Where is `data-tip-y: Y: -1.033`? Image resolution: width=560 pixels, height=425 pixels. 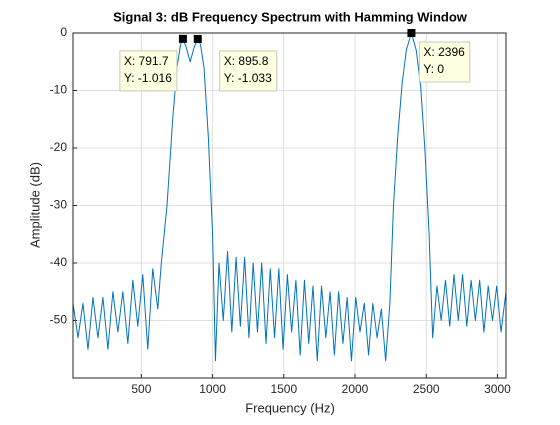
data-tip-y: Y: -1.033 is located at coordinates (248, 78).